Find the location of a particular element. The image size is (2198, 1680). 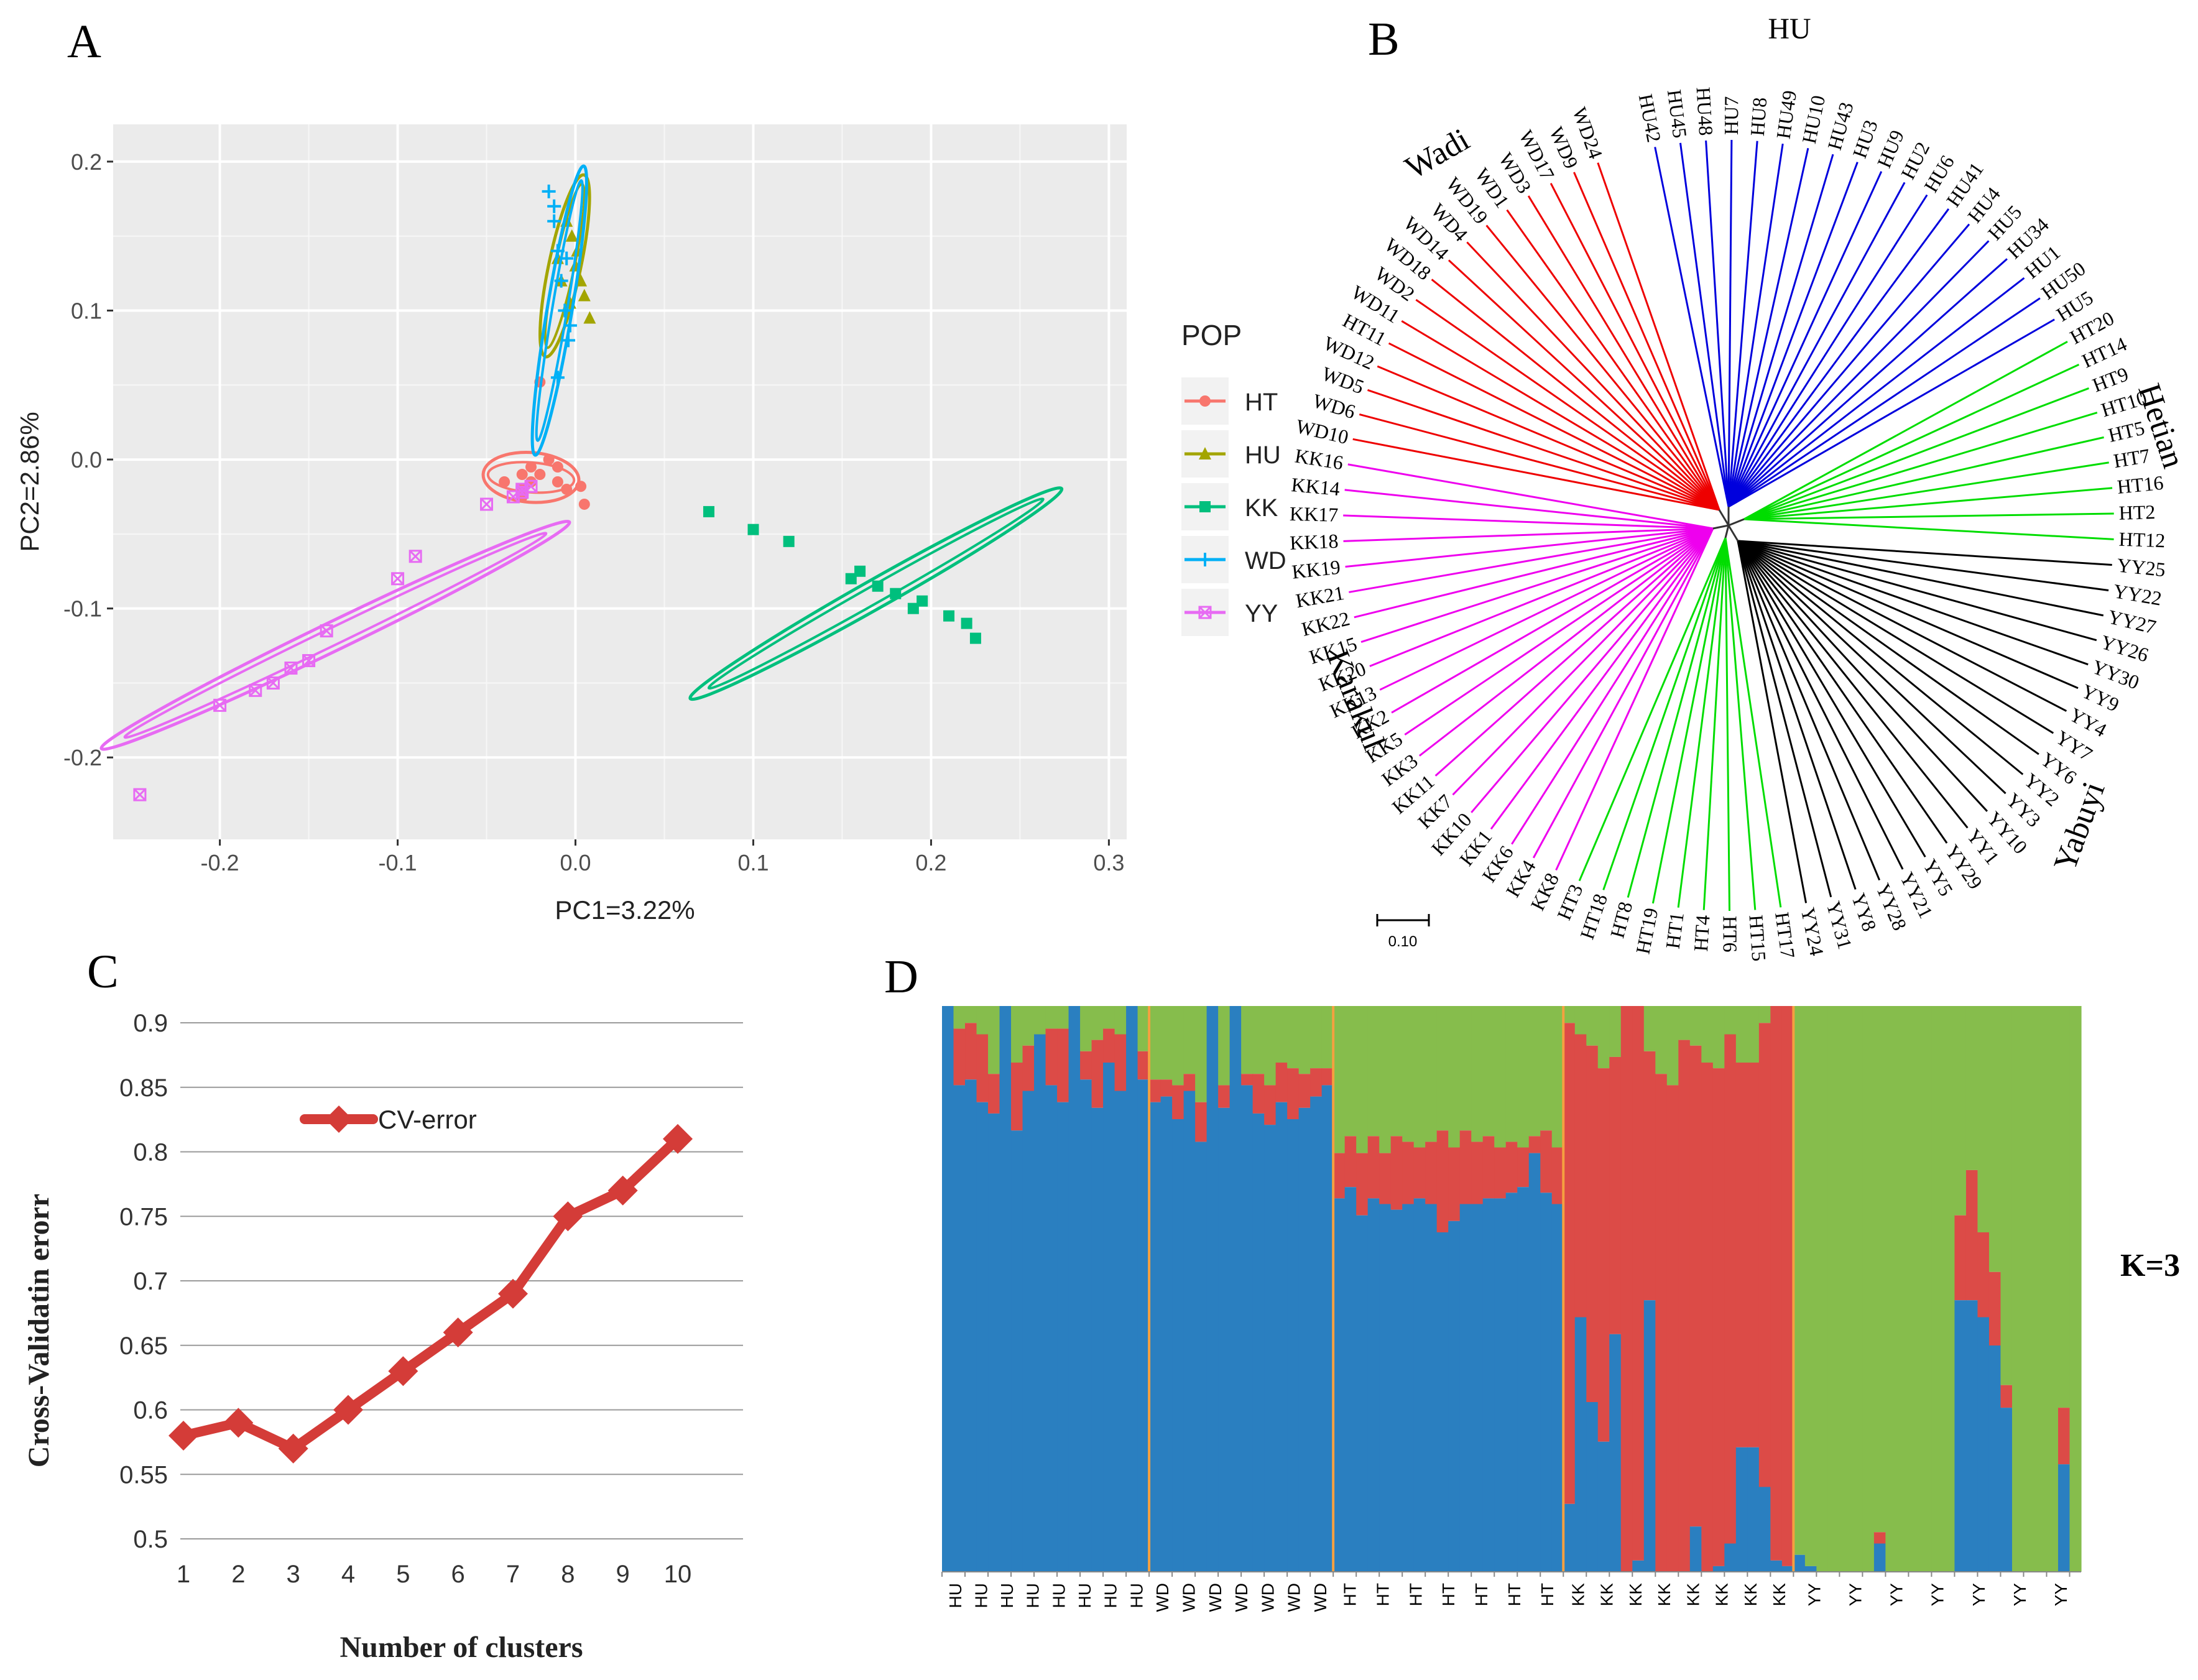

tree-internal-branch is located at coordinates (1727, 531).